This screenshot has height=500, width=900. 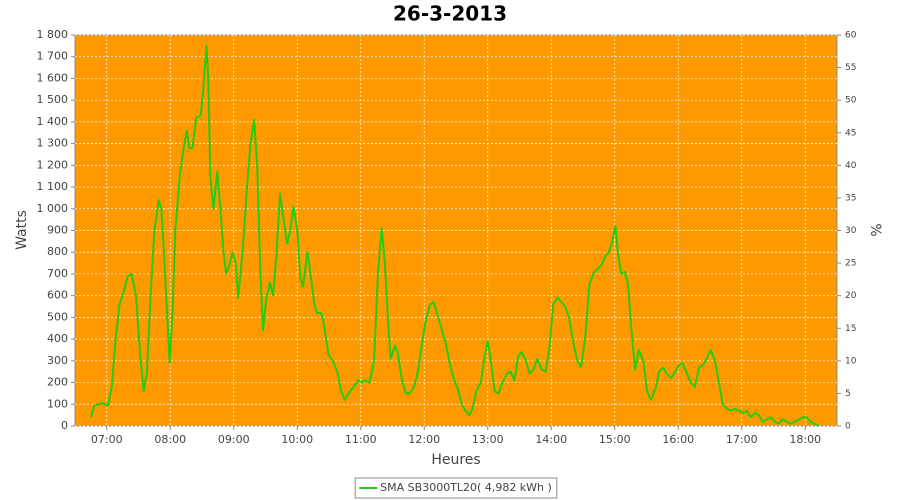 I want to click on y2-axis-label: %, so click(x=875, y=229).